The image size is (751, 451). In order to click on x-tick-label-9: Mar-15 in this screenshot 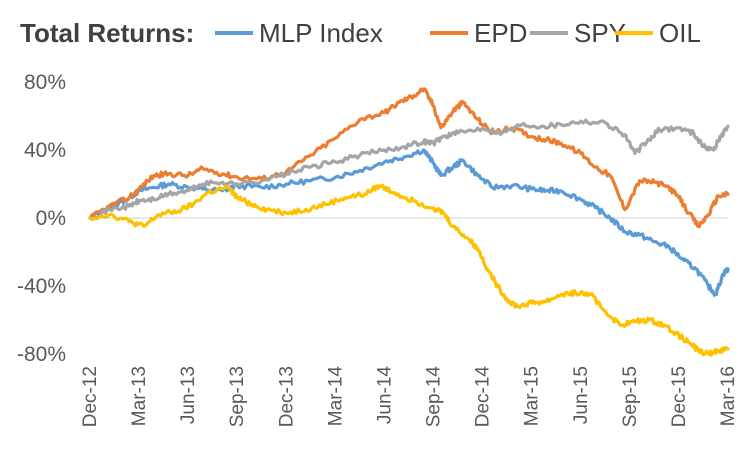, I will do `click(532, 396)`.